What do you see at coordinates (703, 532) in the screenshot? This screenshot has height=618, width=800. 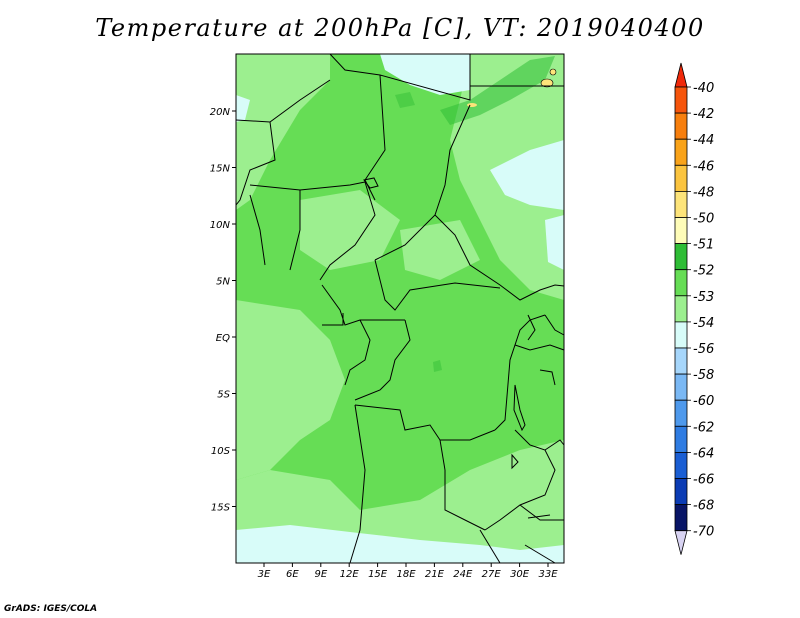 I see `colorbar-label: -70` at bounding box center [703, 532].